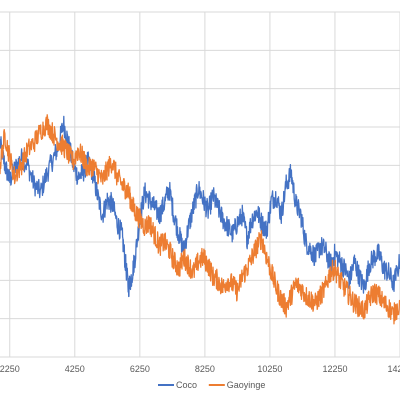  I want to click on legend-label-coco: Coco, so click(186, 385).